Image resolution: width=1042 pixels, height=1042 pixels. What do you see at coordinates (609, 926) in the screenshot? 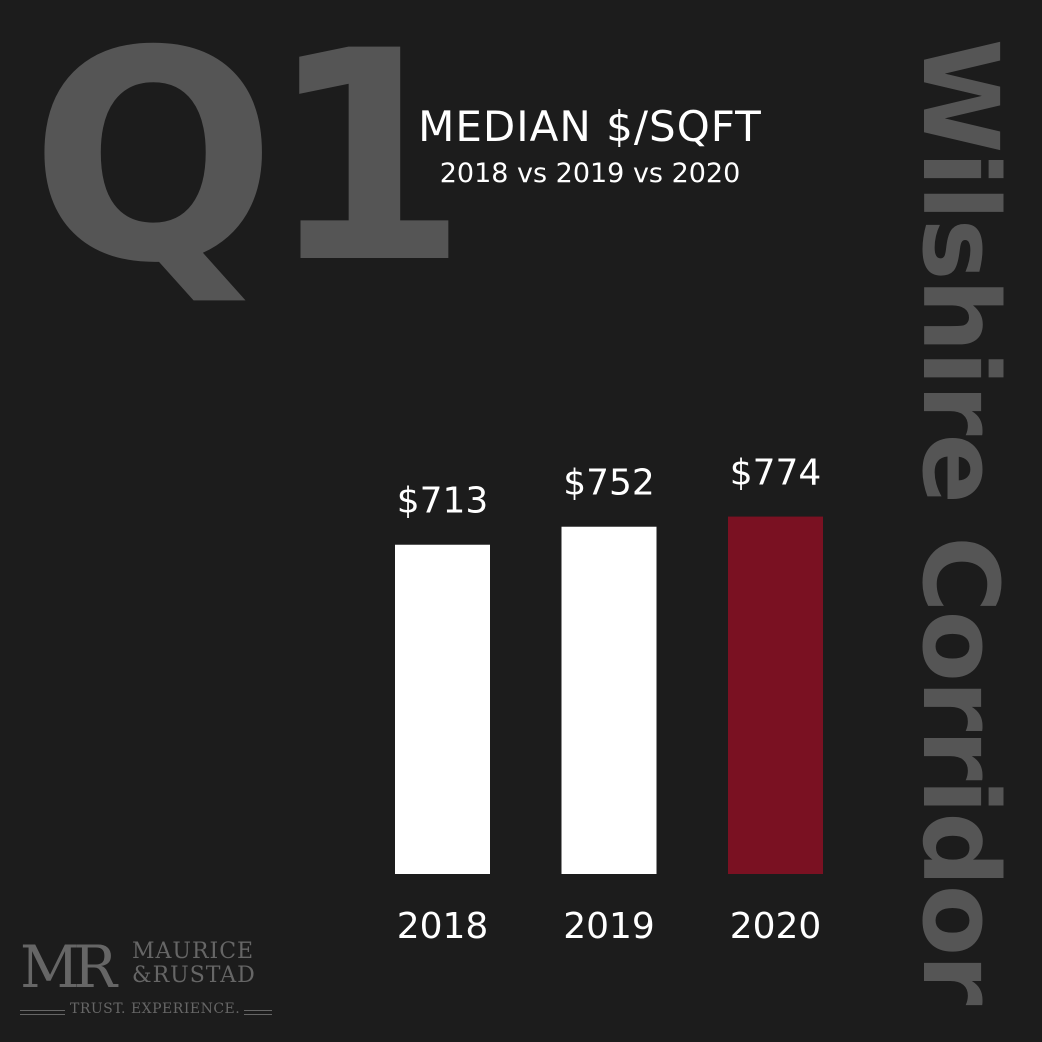
I see `x-tick-label-2019: 2019` at bounding box center [609, 926].